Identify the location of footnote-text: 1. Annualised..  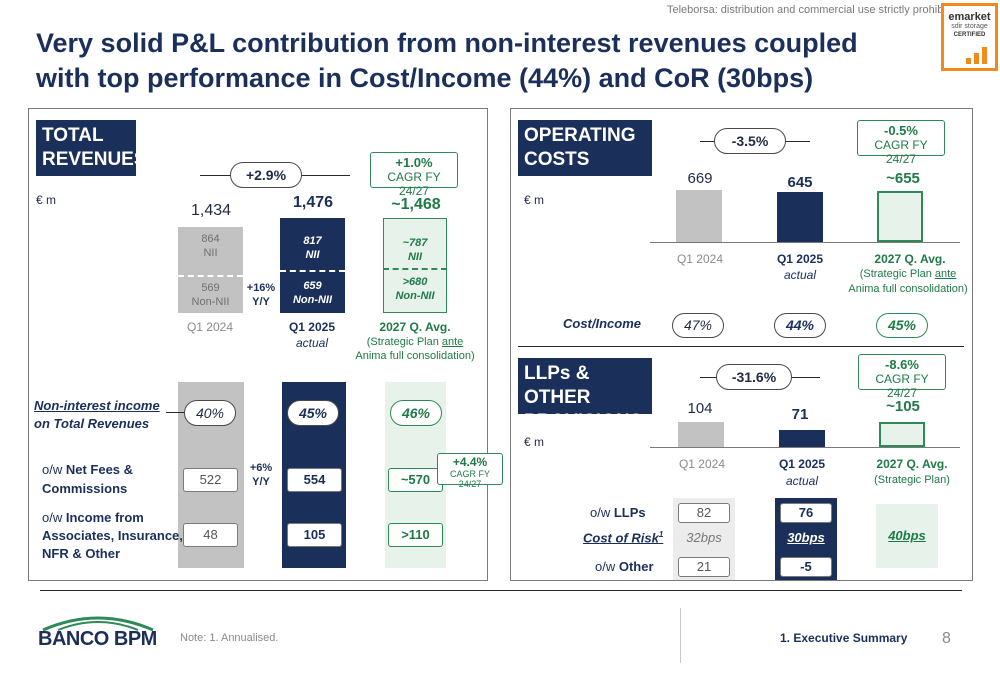
(244, 638).